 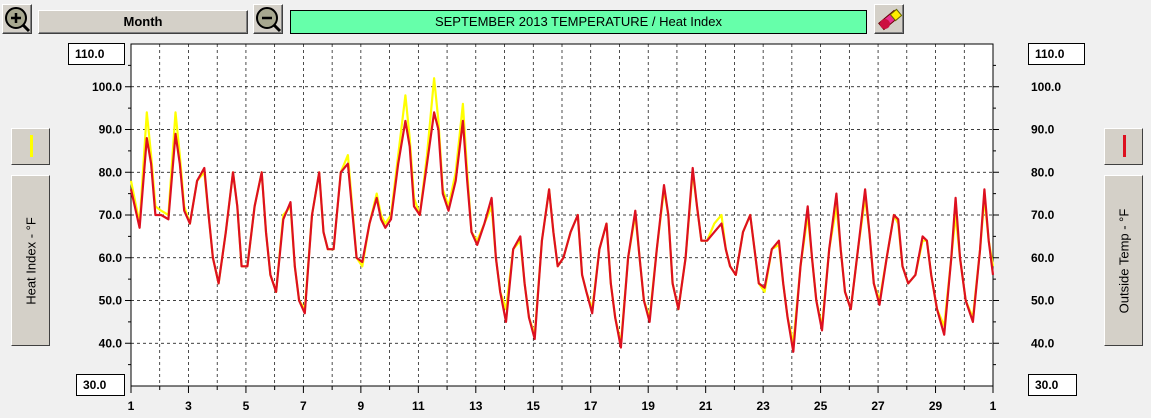 I want to click on right-tick-label: 100.0, so click(x=1046, y=87).